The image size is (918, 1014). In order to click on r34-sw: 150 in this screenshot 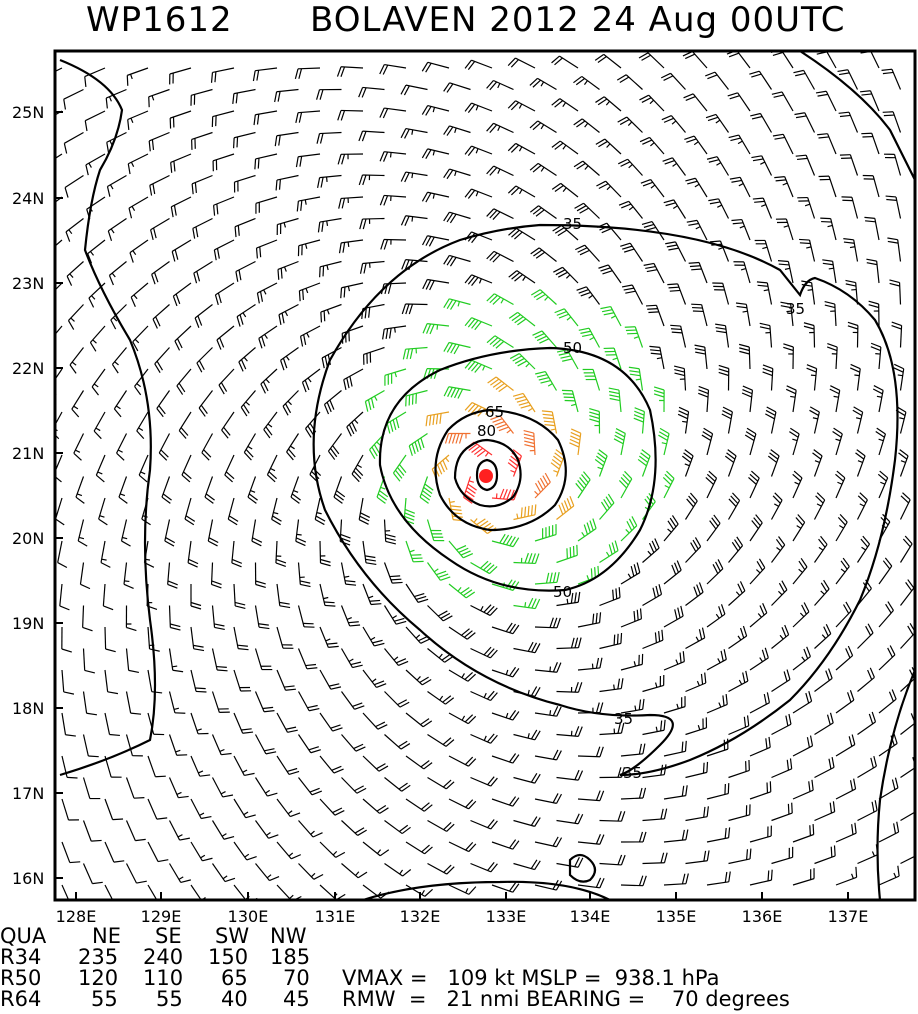, I will do `click(228, 957)`.